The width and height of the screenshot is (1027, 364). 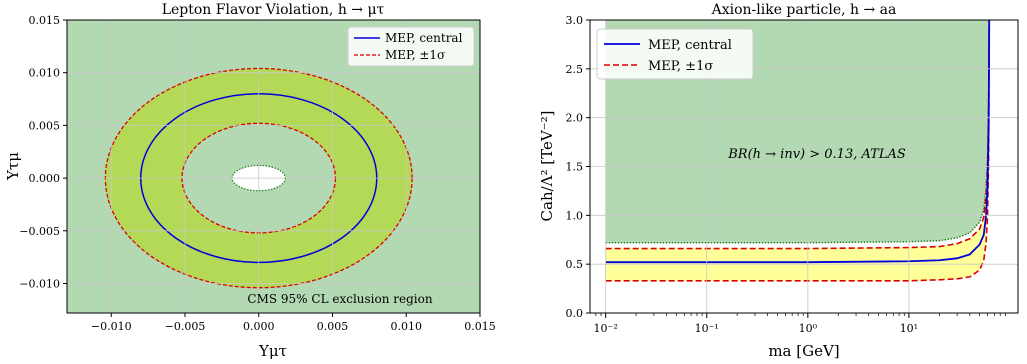 I want to click on lfv-x-axis-label: Υμτ, so click(x=272, y=351).